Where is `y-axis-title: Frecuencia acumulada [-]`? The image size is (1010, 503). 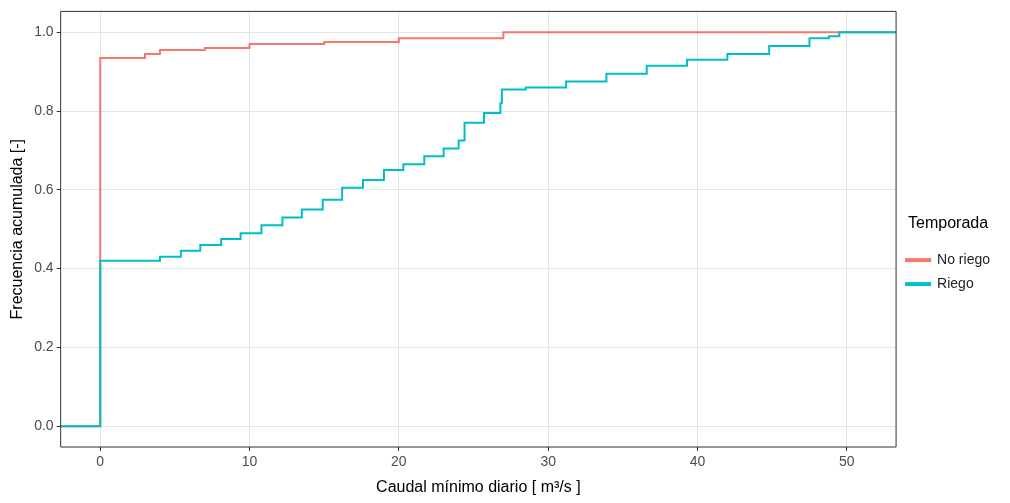 y-axis-title: Frecuencia acumulada [-] is located at coordinates (17, 229).